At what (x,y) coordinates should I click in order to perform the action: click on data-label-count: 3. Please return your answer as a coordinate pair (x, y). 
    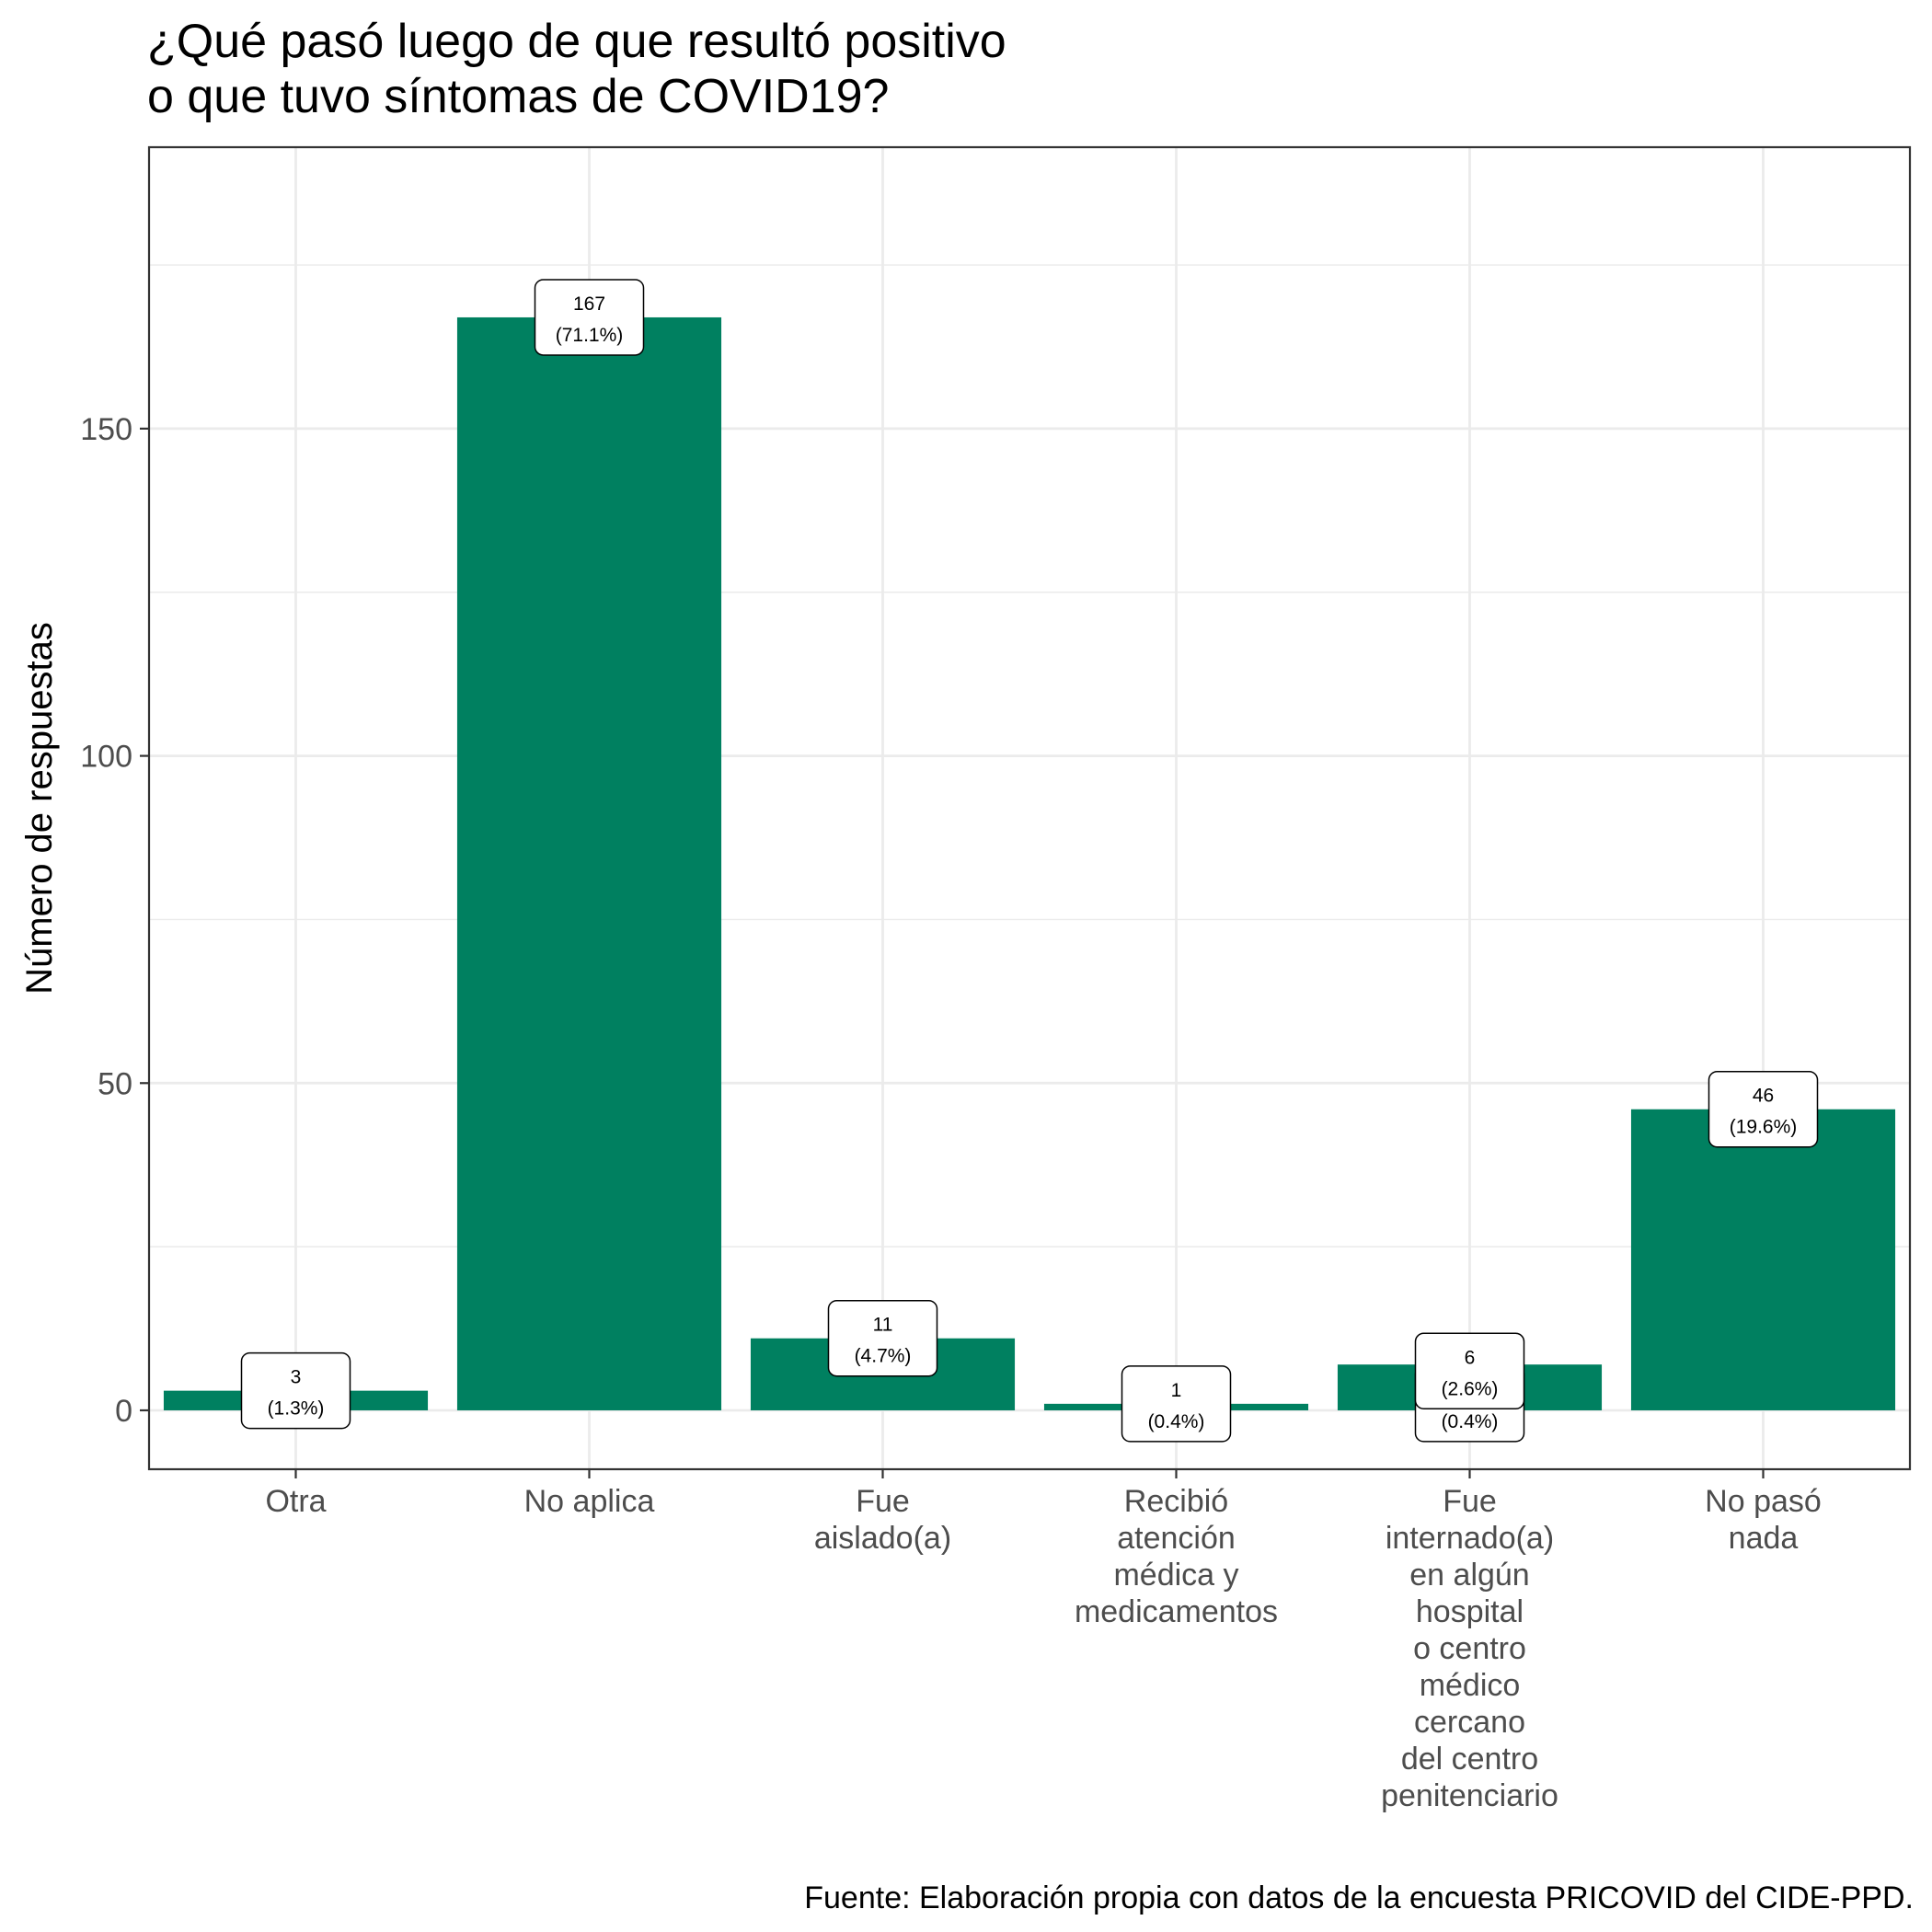
    Looking at the image, I should click on (296, 1377).